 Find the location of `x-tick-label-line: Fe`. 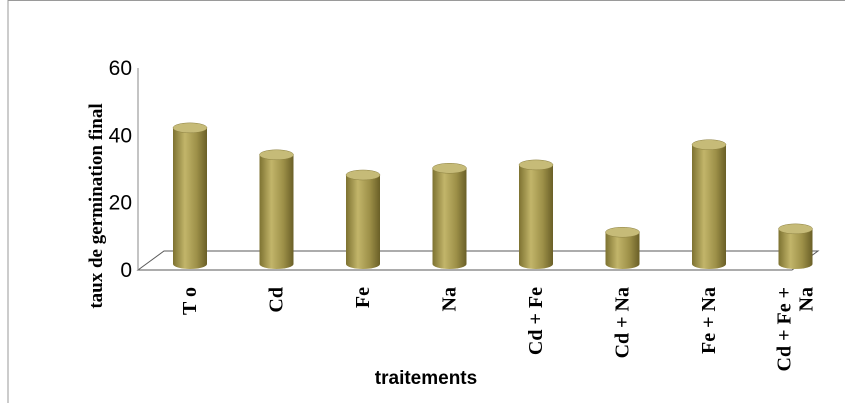

x-tick-label-line: Fe is located at coordinates (363, 297).